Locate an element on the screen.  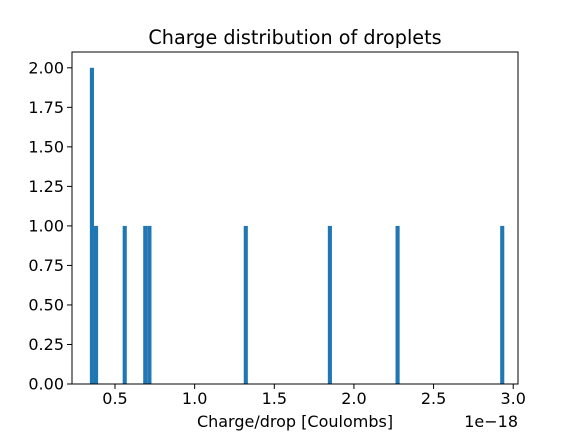
y-tick-label: 1.25 is located at coordinates (46, 186).